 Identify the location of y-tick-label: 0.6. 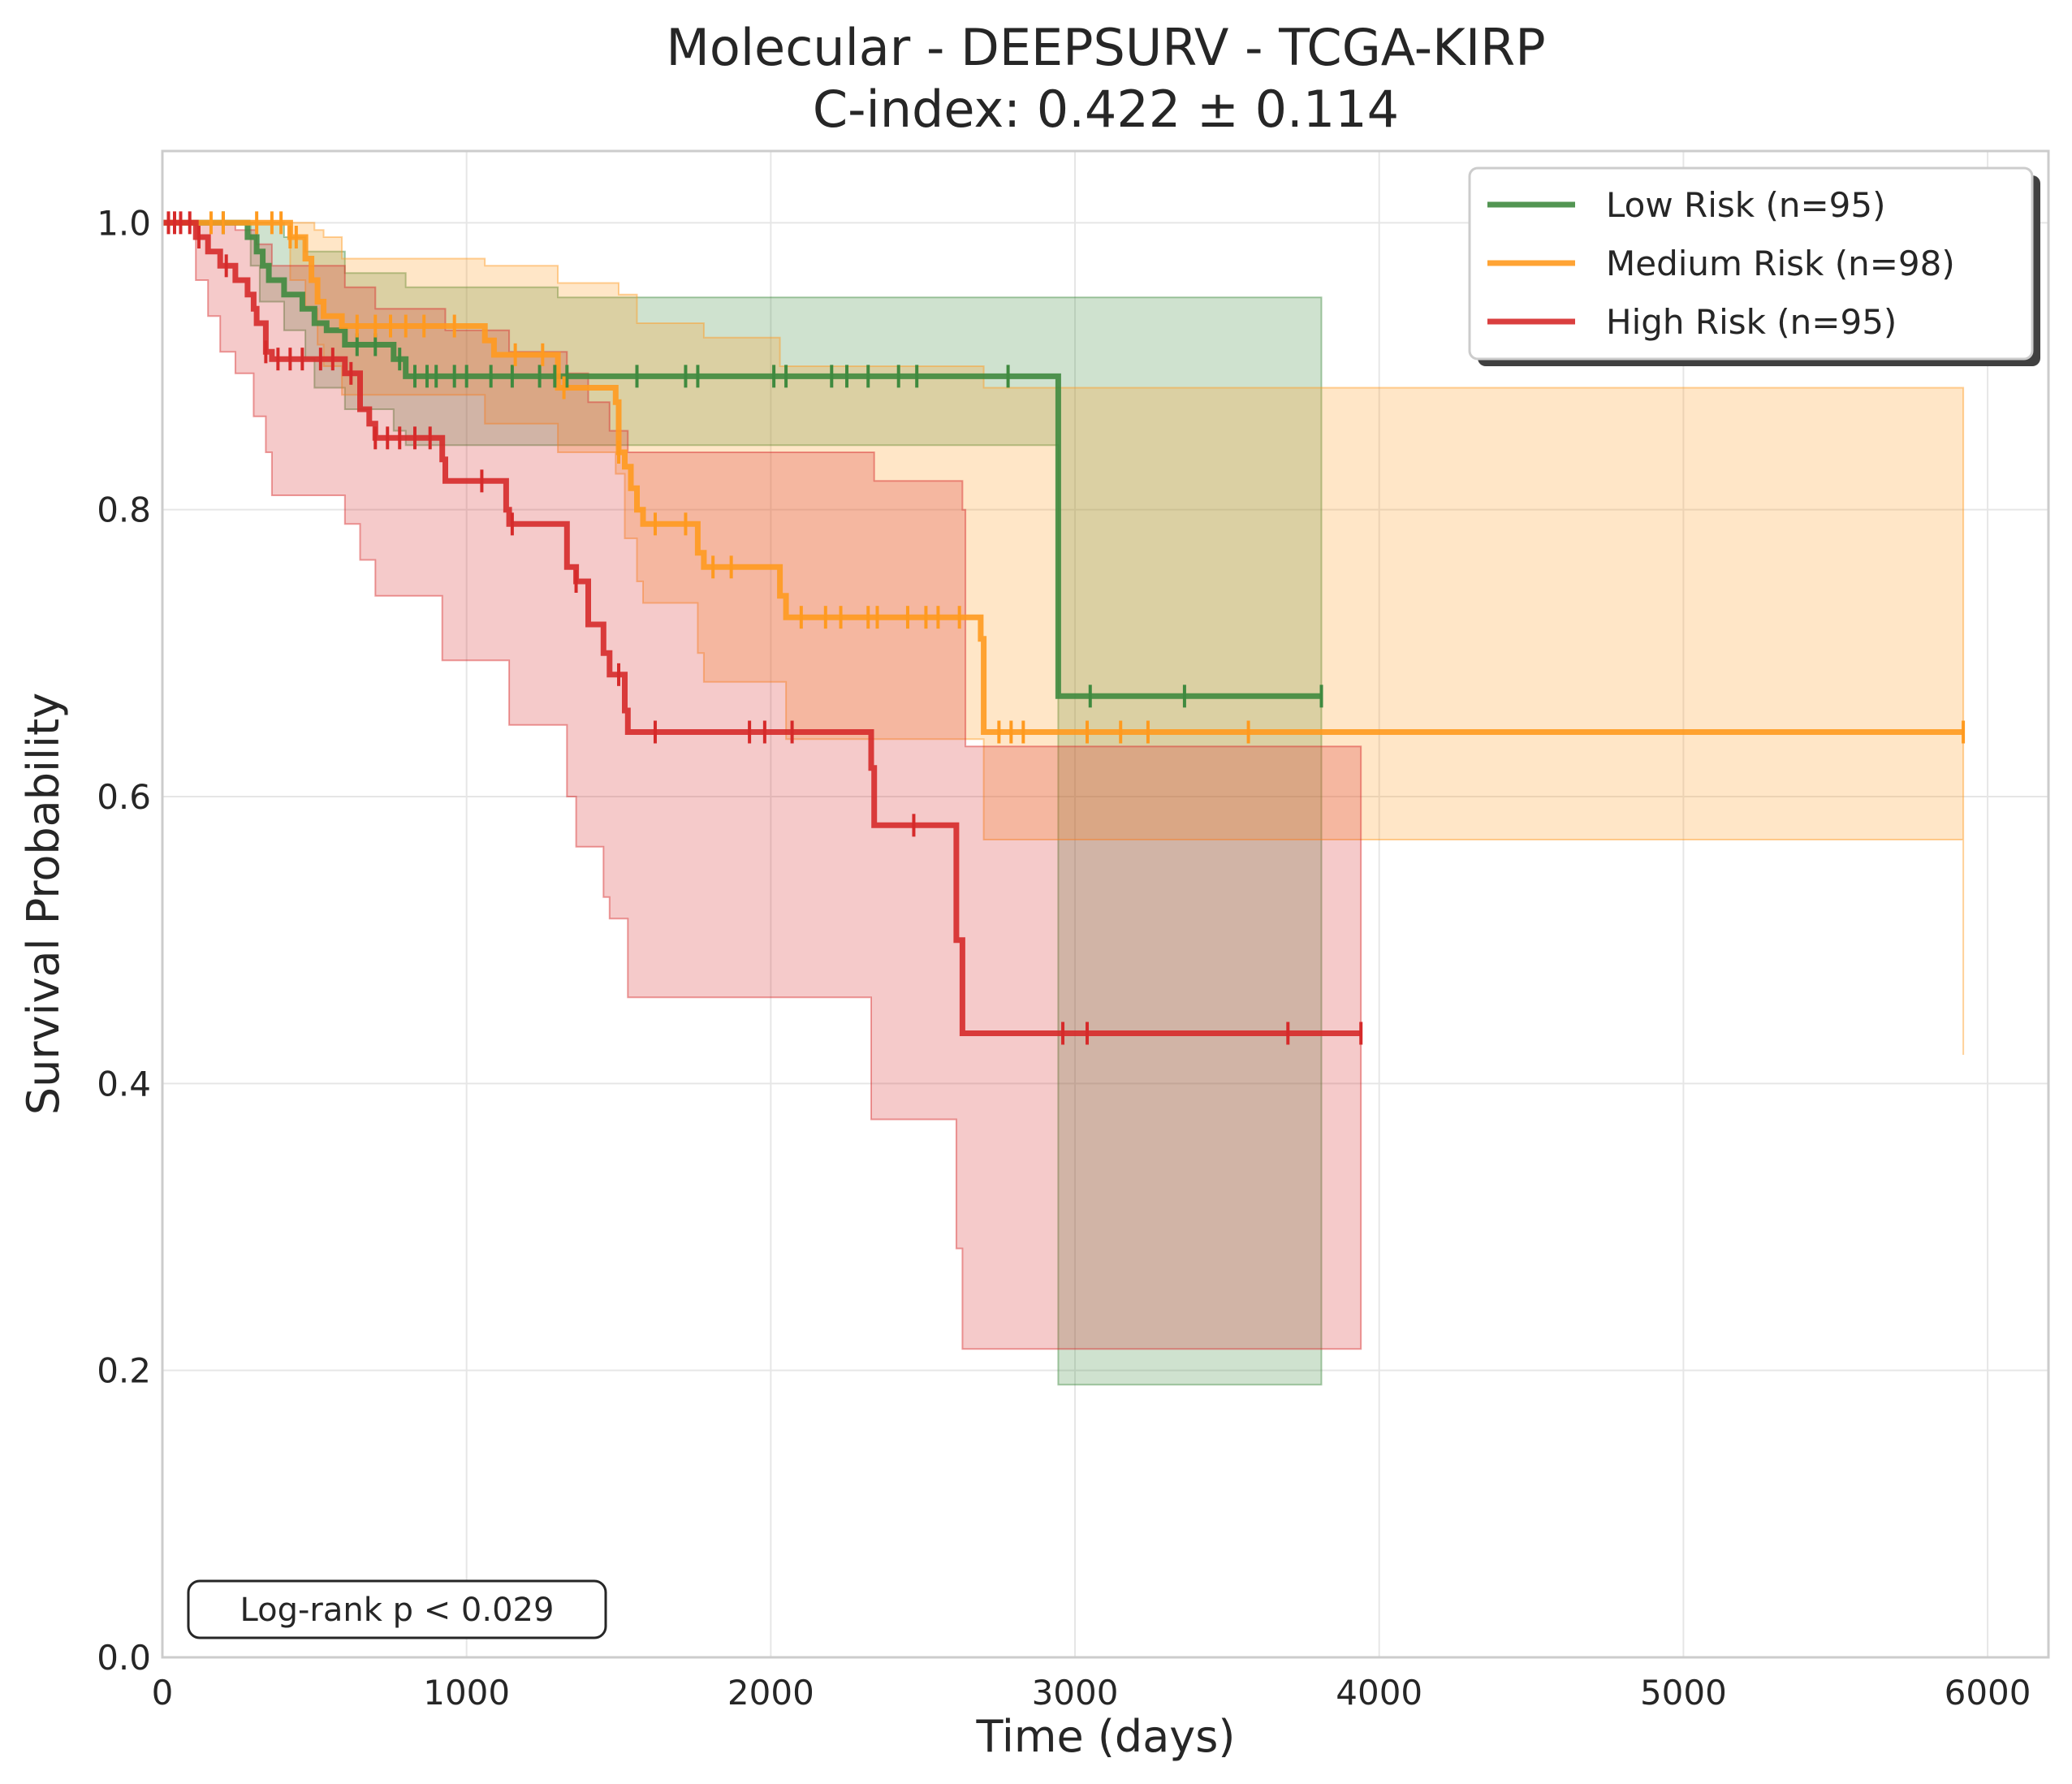
(124, 797).